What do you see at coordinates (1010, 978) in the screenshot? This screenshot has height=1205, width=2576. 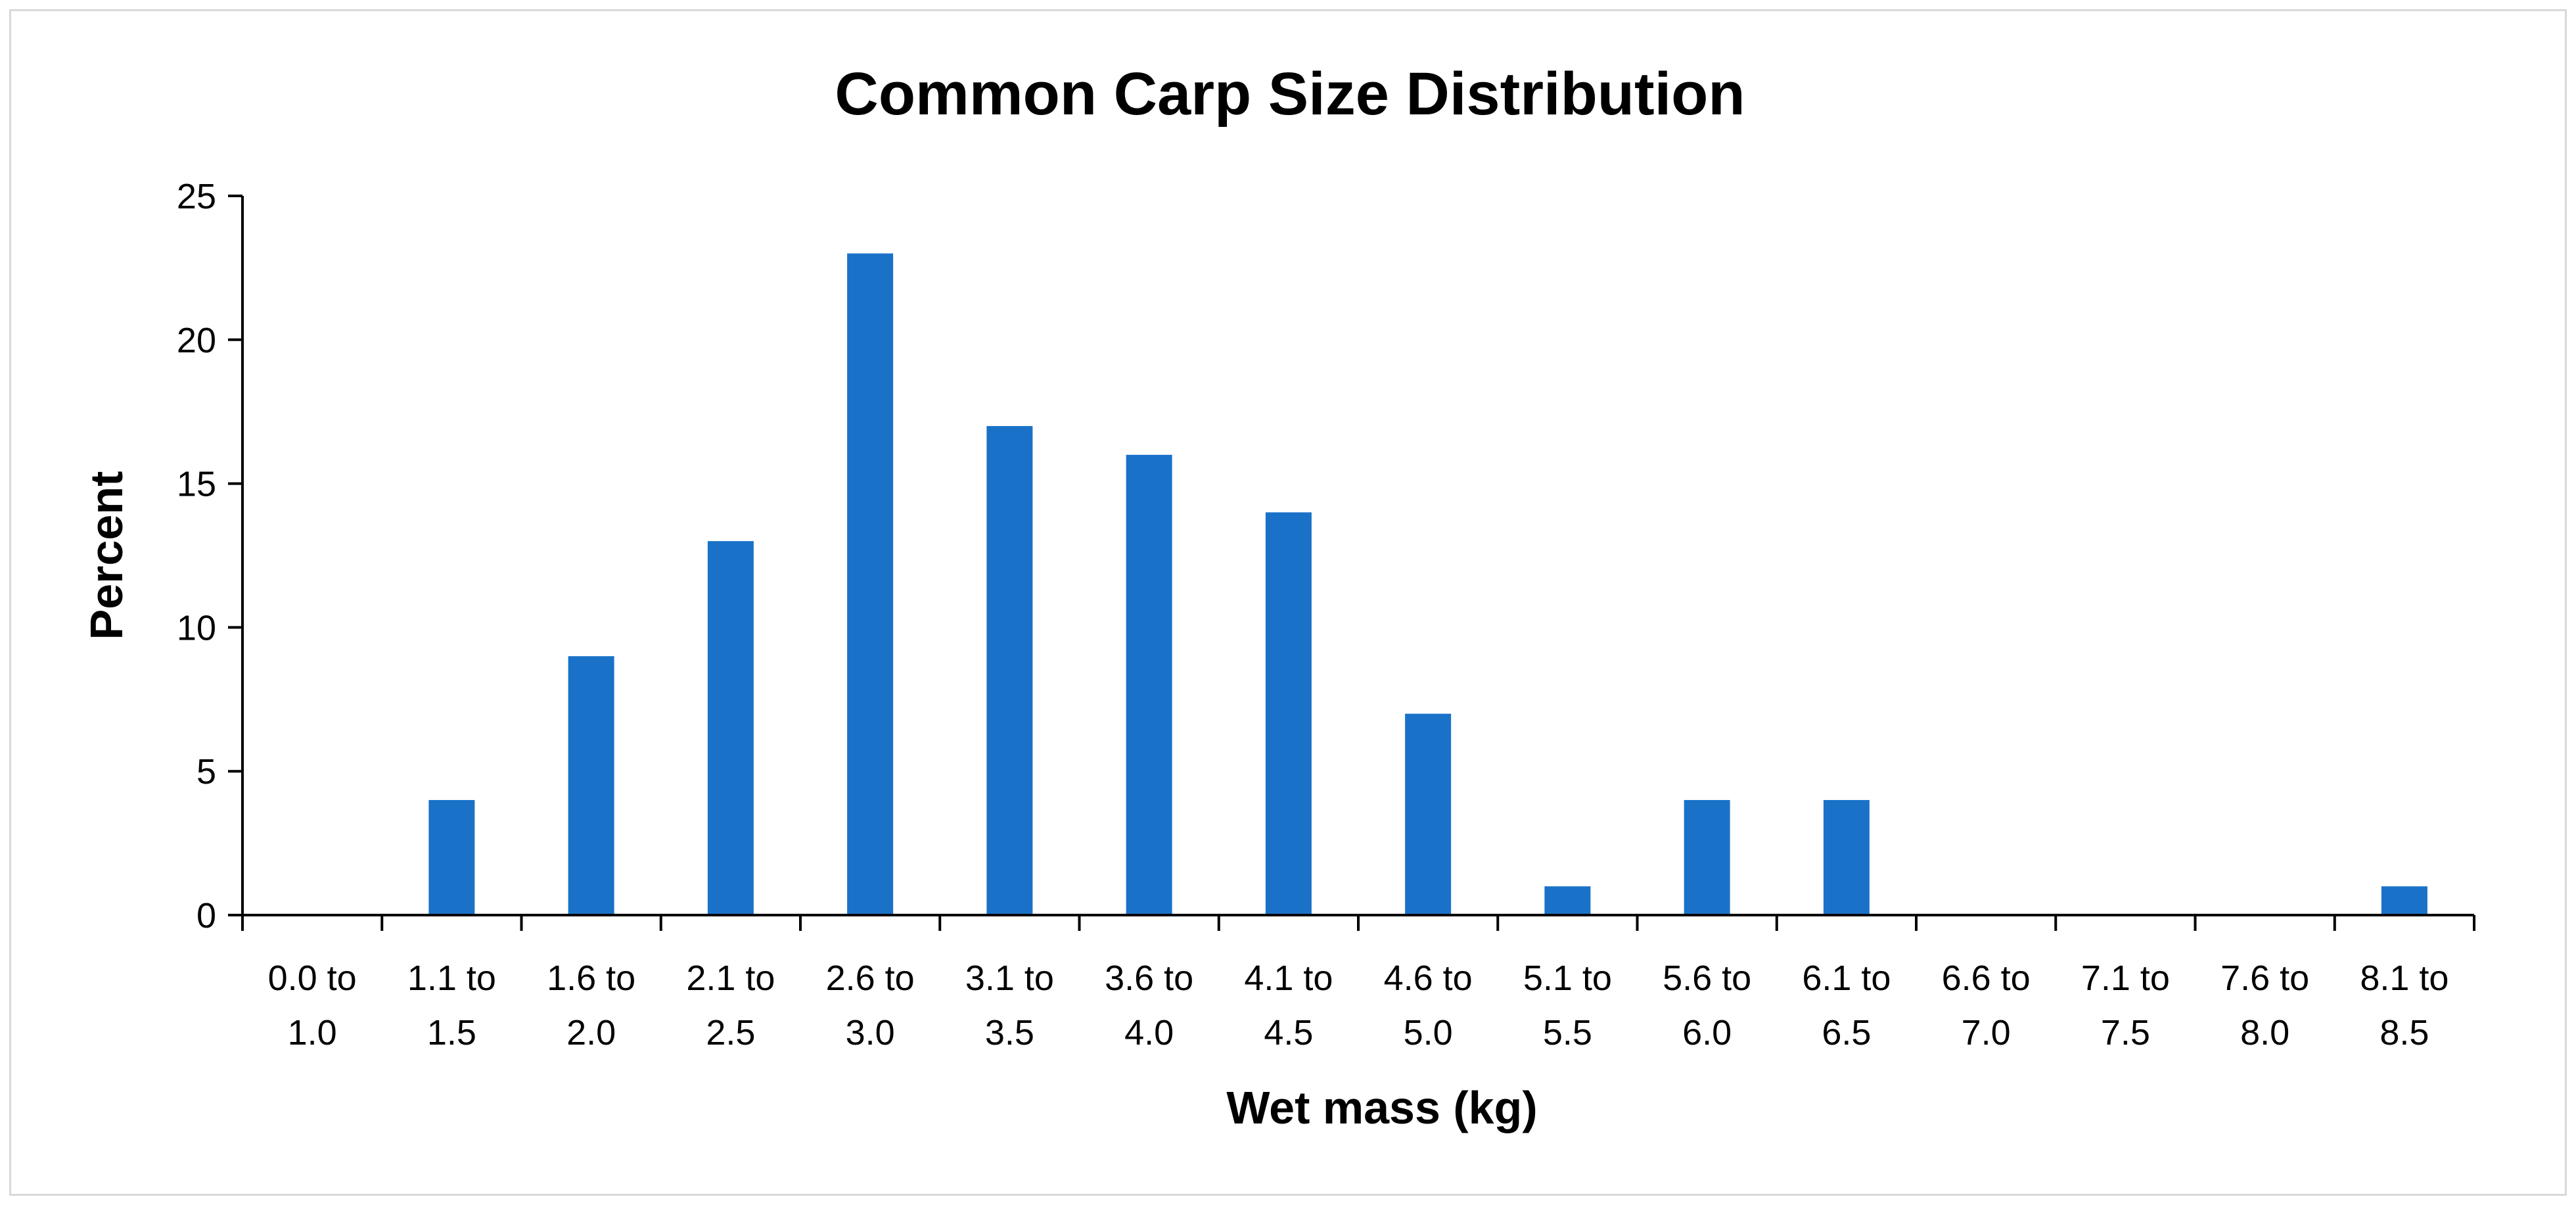 I see `x-tick-label-5-line-0: 3.1 to` at bounding box center [1010, 978].